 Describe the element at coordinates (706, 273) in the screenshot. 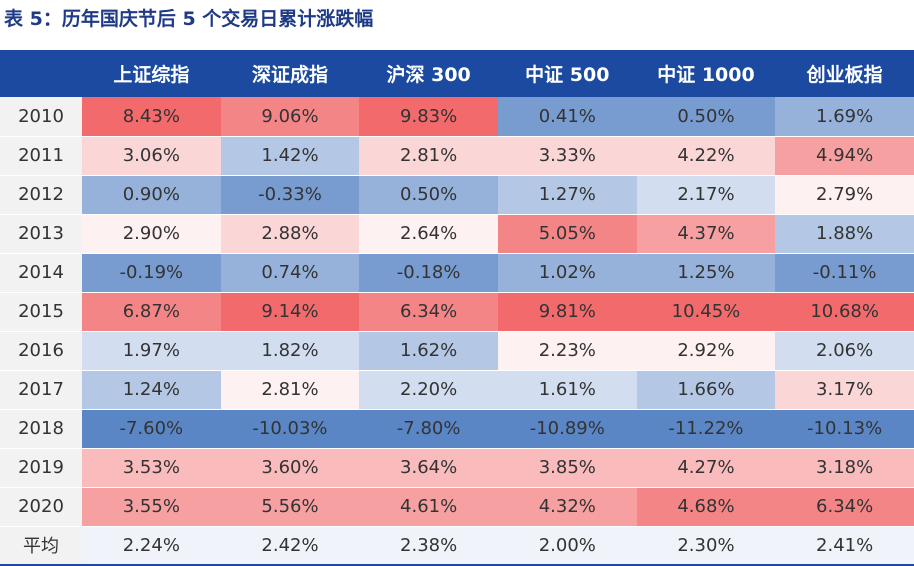

I see `heatmap-cell: 1.25%` at that location.